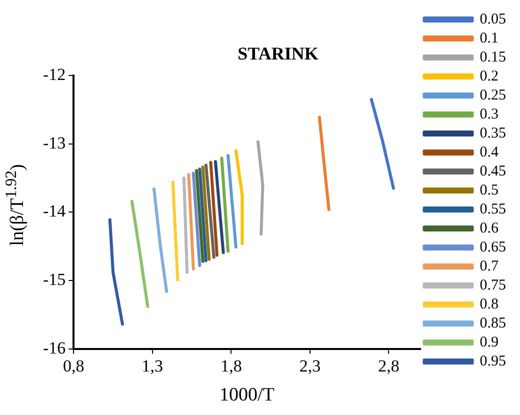  I want to click on y-tick-label: -15, so click(54, 279).